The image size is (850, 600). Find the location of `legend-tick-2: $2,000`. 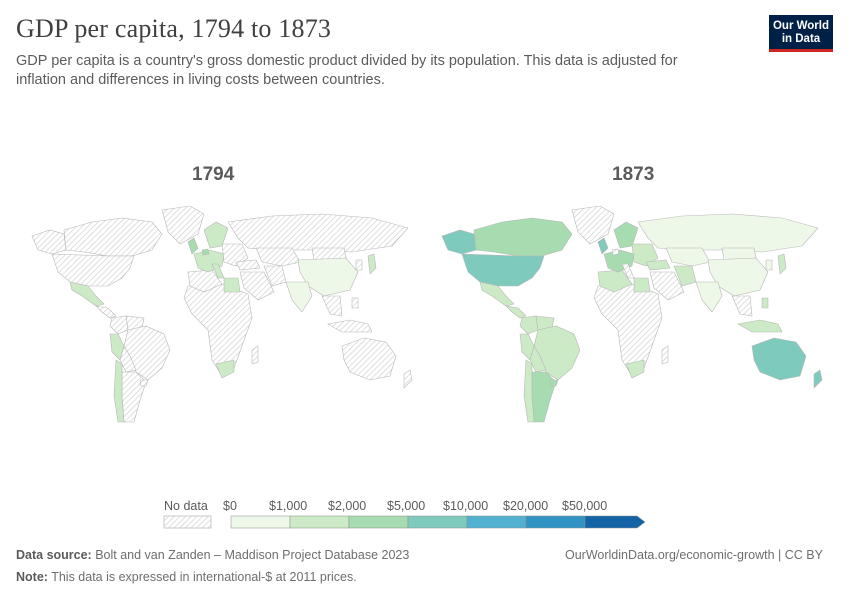

legend-tick-2: $2,000 is located at coordinates (347, 506).